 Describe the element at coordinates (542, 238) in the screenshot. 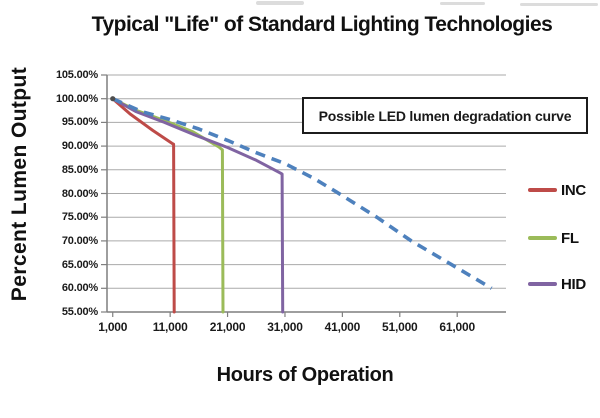

I see `legend-line-fl` at that location.